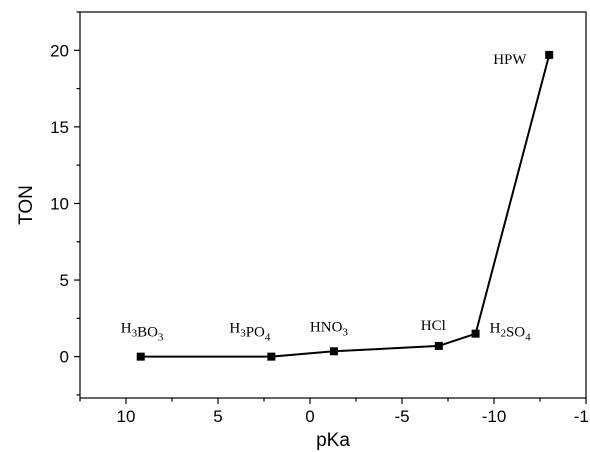 The width and height of the screenshot is (590, 452). I want to click on y-tick-label: 20, so click(59, 50).